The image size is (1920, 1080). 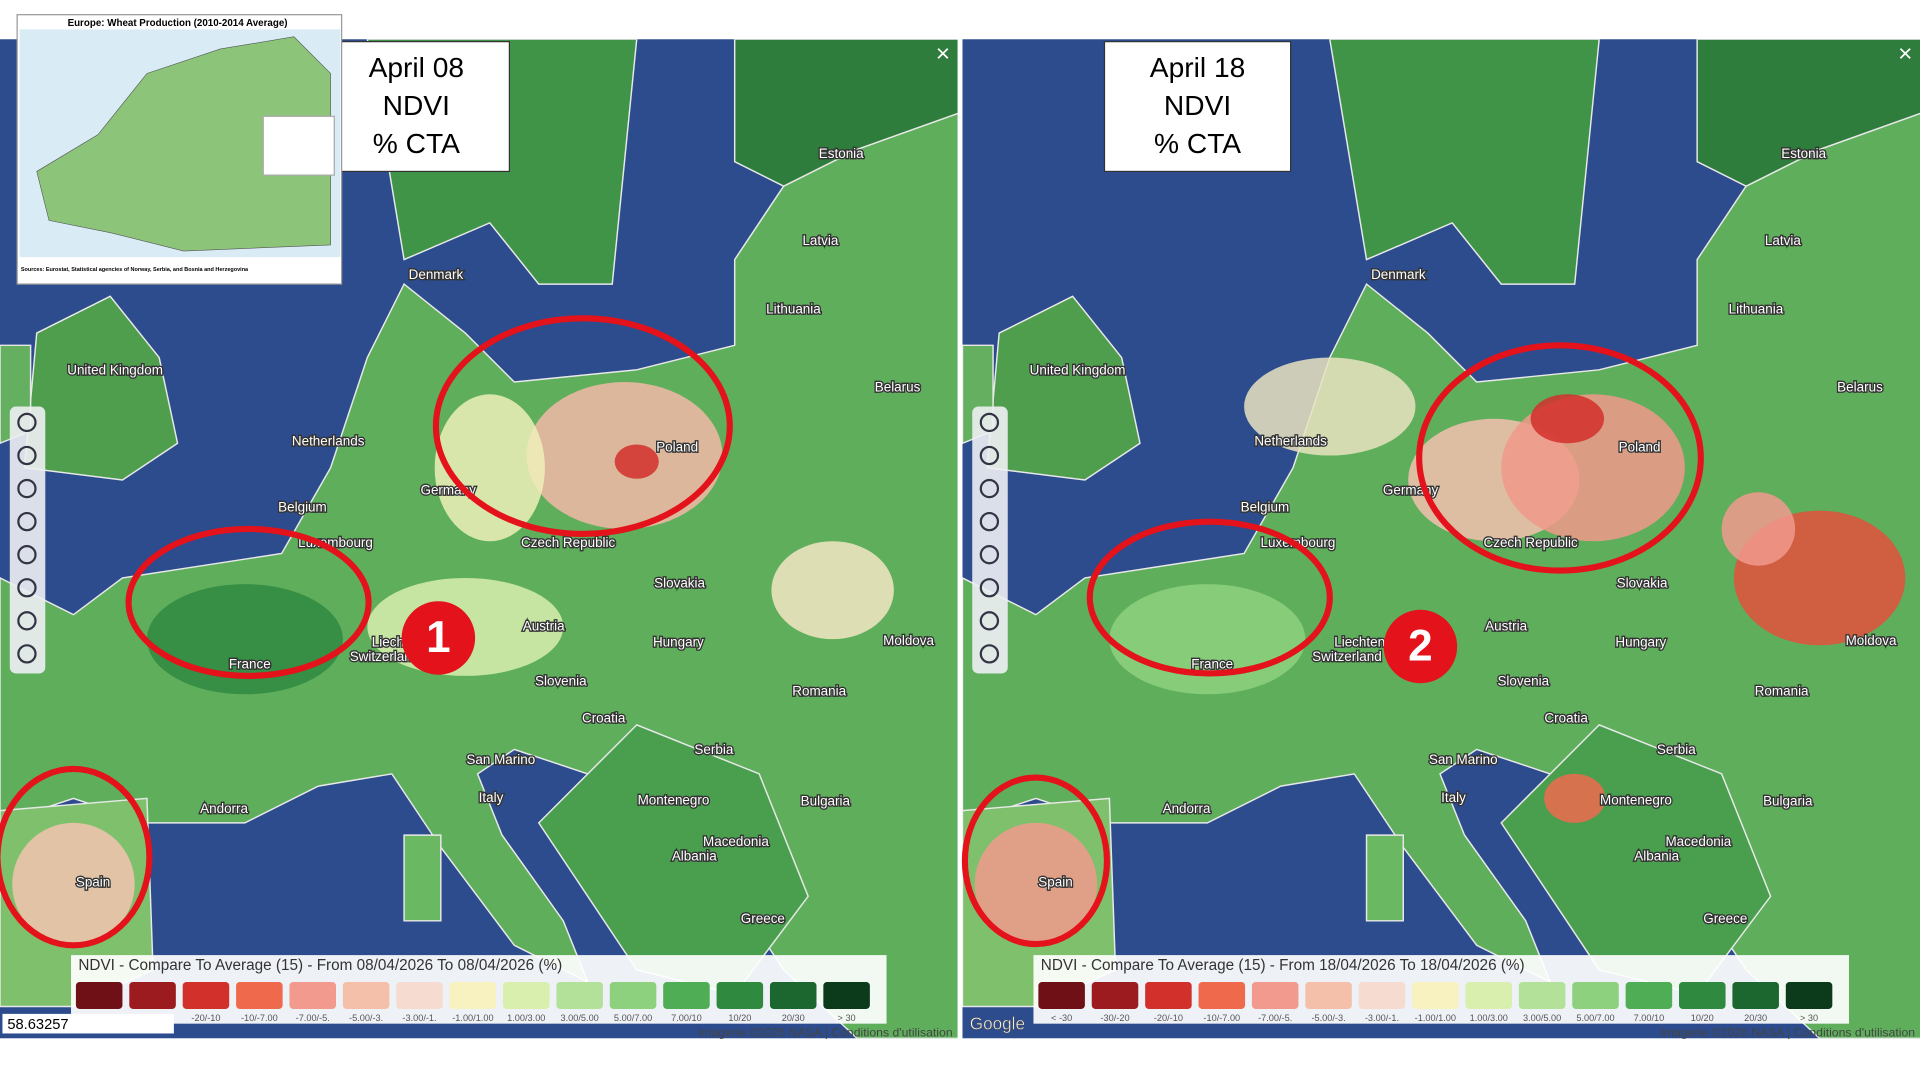 What do you see at coordinates (763, 918) in the screenshot?
I see `country-label: Greece` at bounding box center [763, 918].